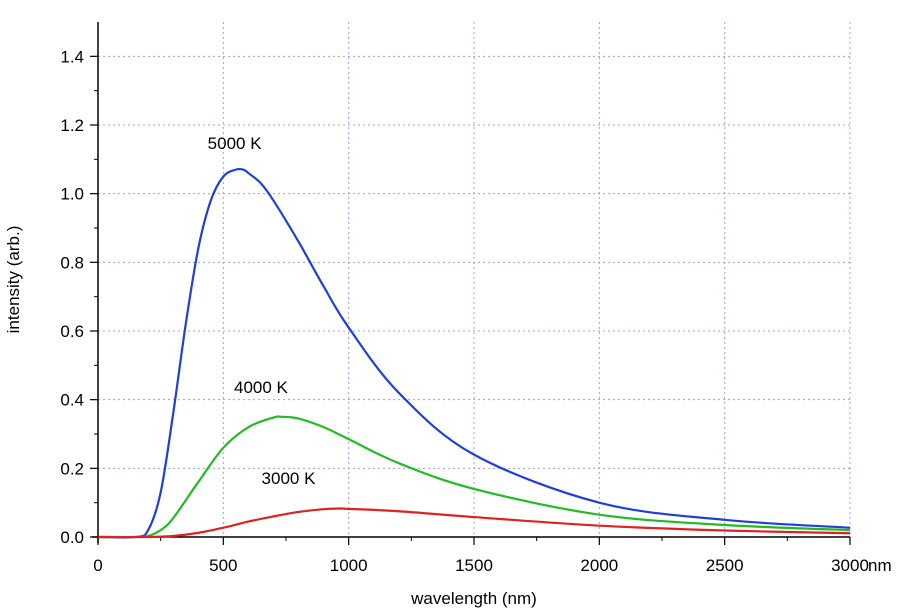 This screenshot has width=900, height=609. Describe the element at coordinates (72, 56) in the screenshot. I see `y-tick-label-7: 1.4` at that location.